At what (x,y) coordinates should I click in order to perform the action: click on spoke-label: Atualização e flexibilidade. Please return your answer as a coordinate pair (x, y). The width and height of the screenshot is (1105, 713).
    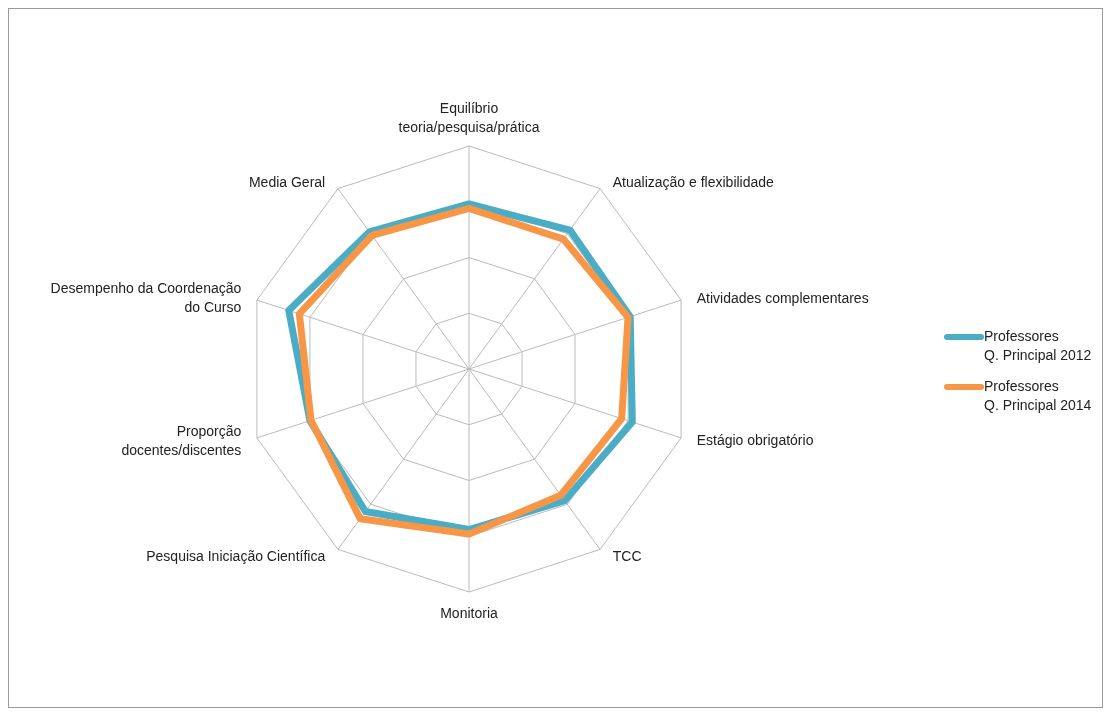
    Looking at the image, I should click on (693, 182).